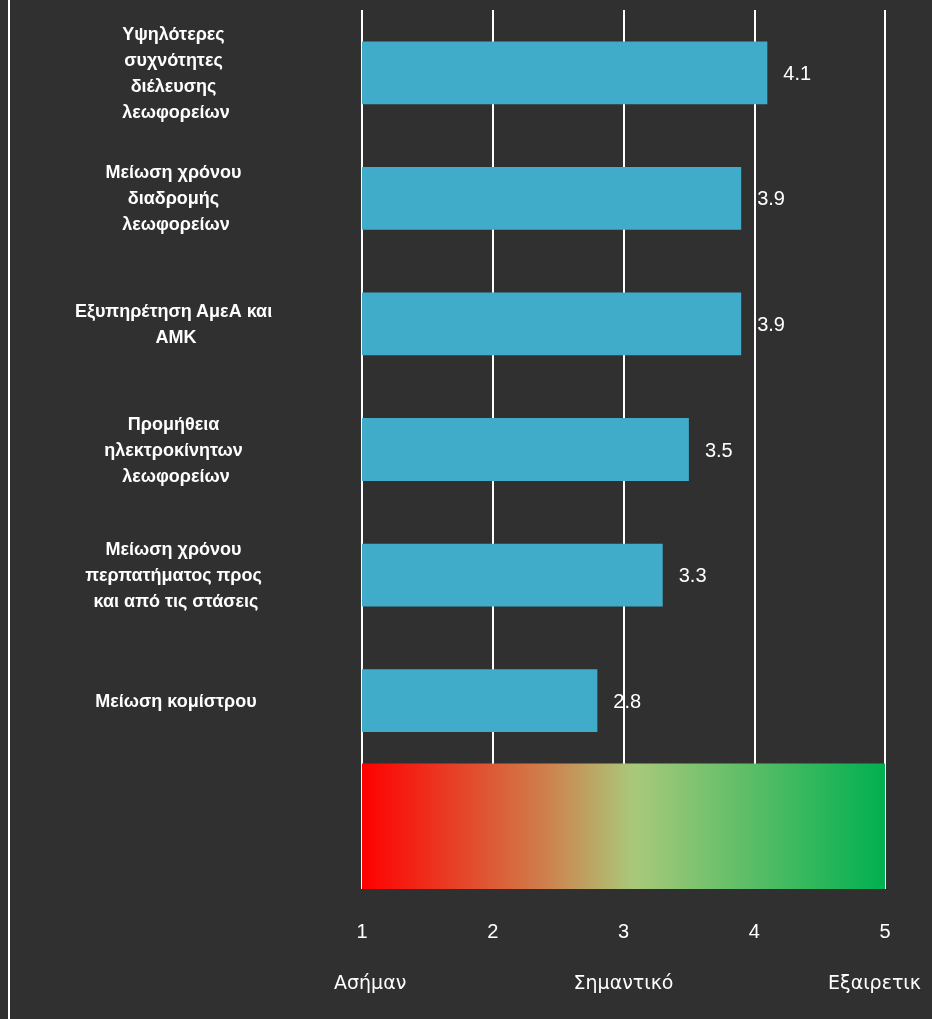 This screenshot has width=932, height=1019. Describe the element at coordinates (176, 198) in the screenshot. I see `y-tick-label: Μείωση χρόνου διαδρομής λεωφορείων` at that location.